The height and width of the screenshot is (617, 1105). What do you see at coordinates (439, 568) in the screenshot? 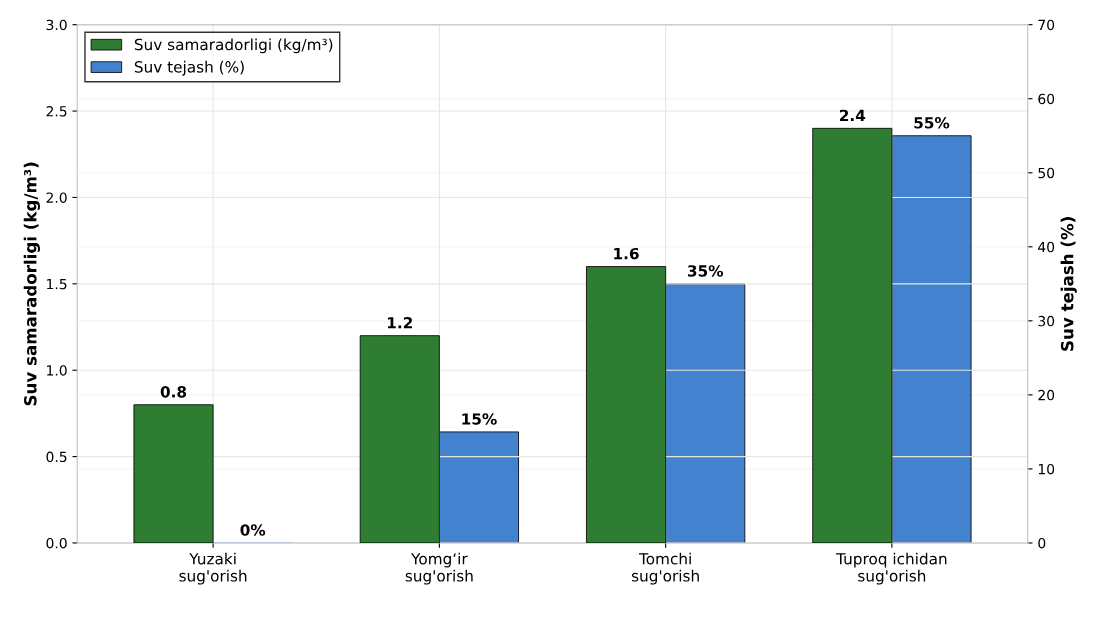
I see `x-tick-label: Yomg‘ir sug'orish` at bounding box center [439, 568].